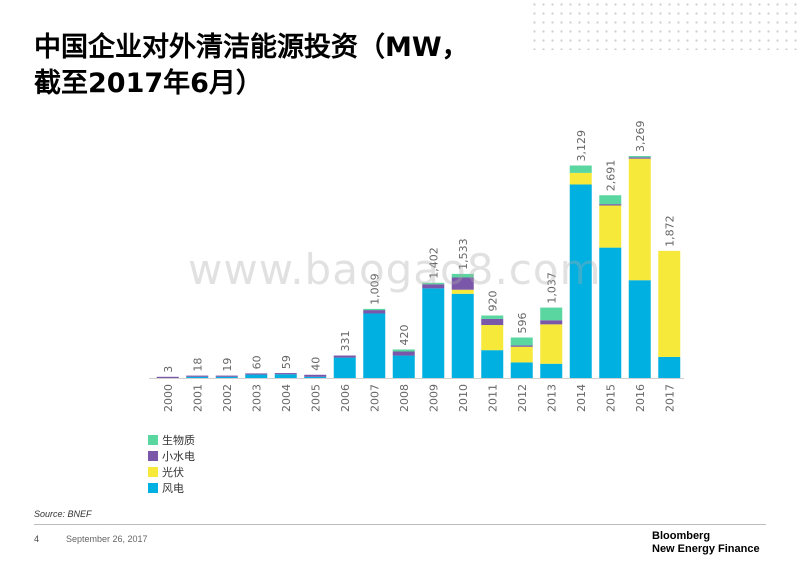 The height and width of the screenshot is (566, 800). Describe the element at coordinates (227, 365) in the screenshot. I see `total-label-2002: 19` at that location.